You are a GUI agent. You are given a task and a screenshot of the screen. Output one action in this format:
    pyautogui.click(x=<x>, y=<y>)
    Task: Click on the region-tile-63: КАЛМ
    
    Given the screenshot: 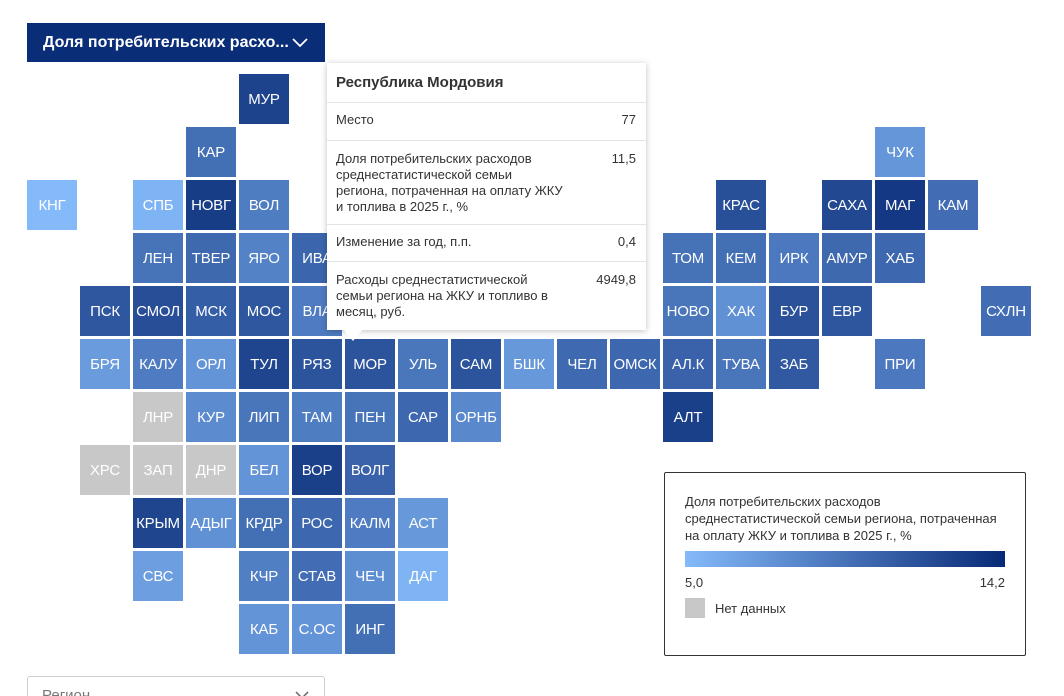 What is the action you would take?
    pyautogui.click(x=370, y=523)
    